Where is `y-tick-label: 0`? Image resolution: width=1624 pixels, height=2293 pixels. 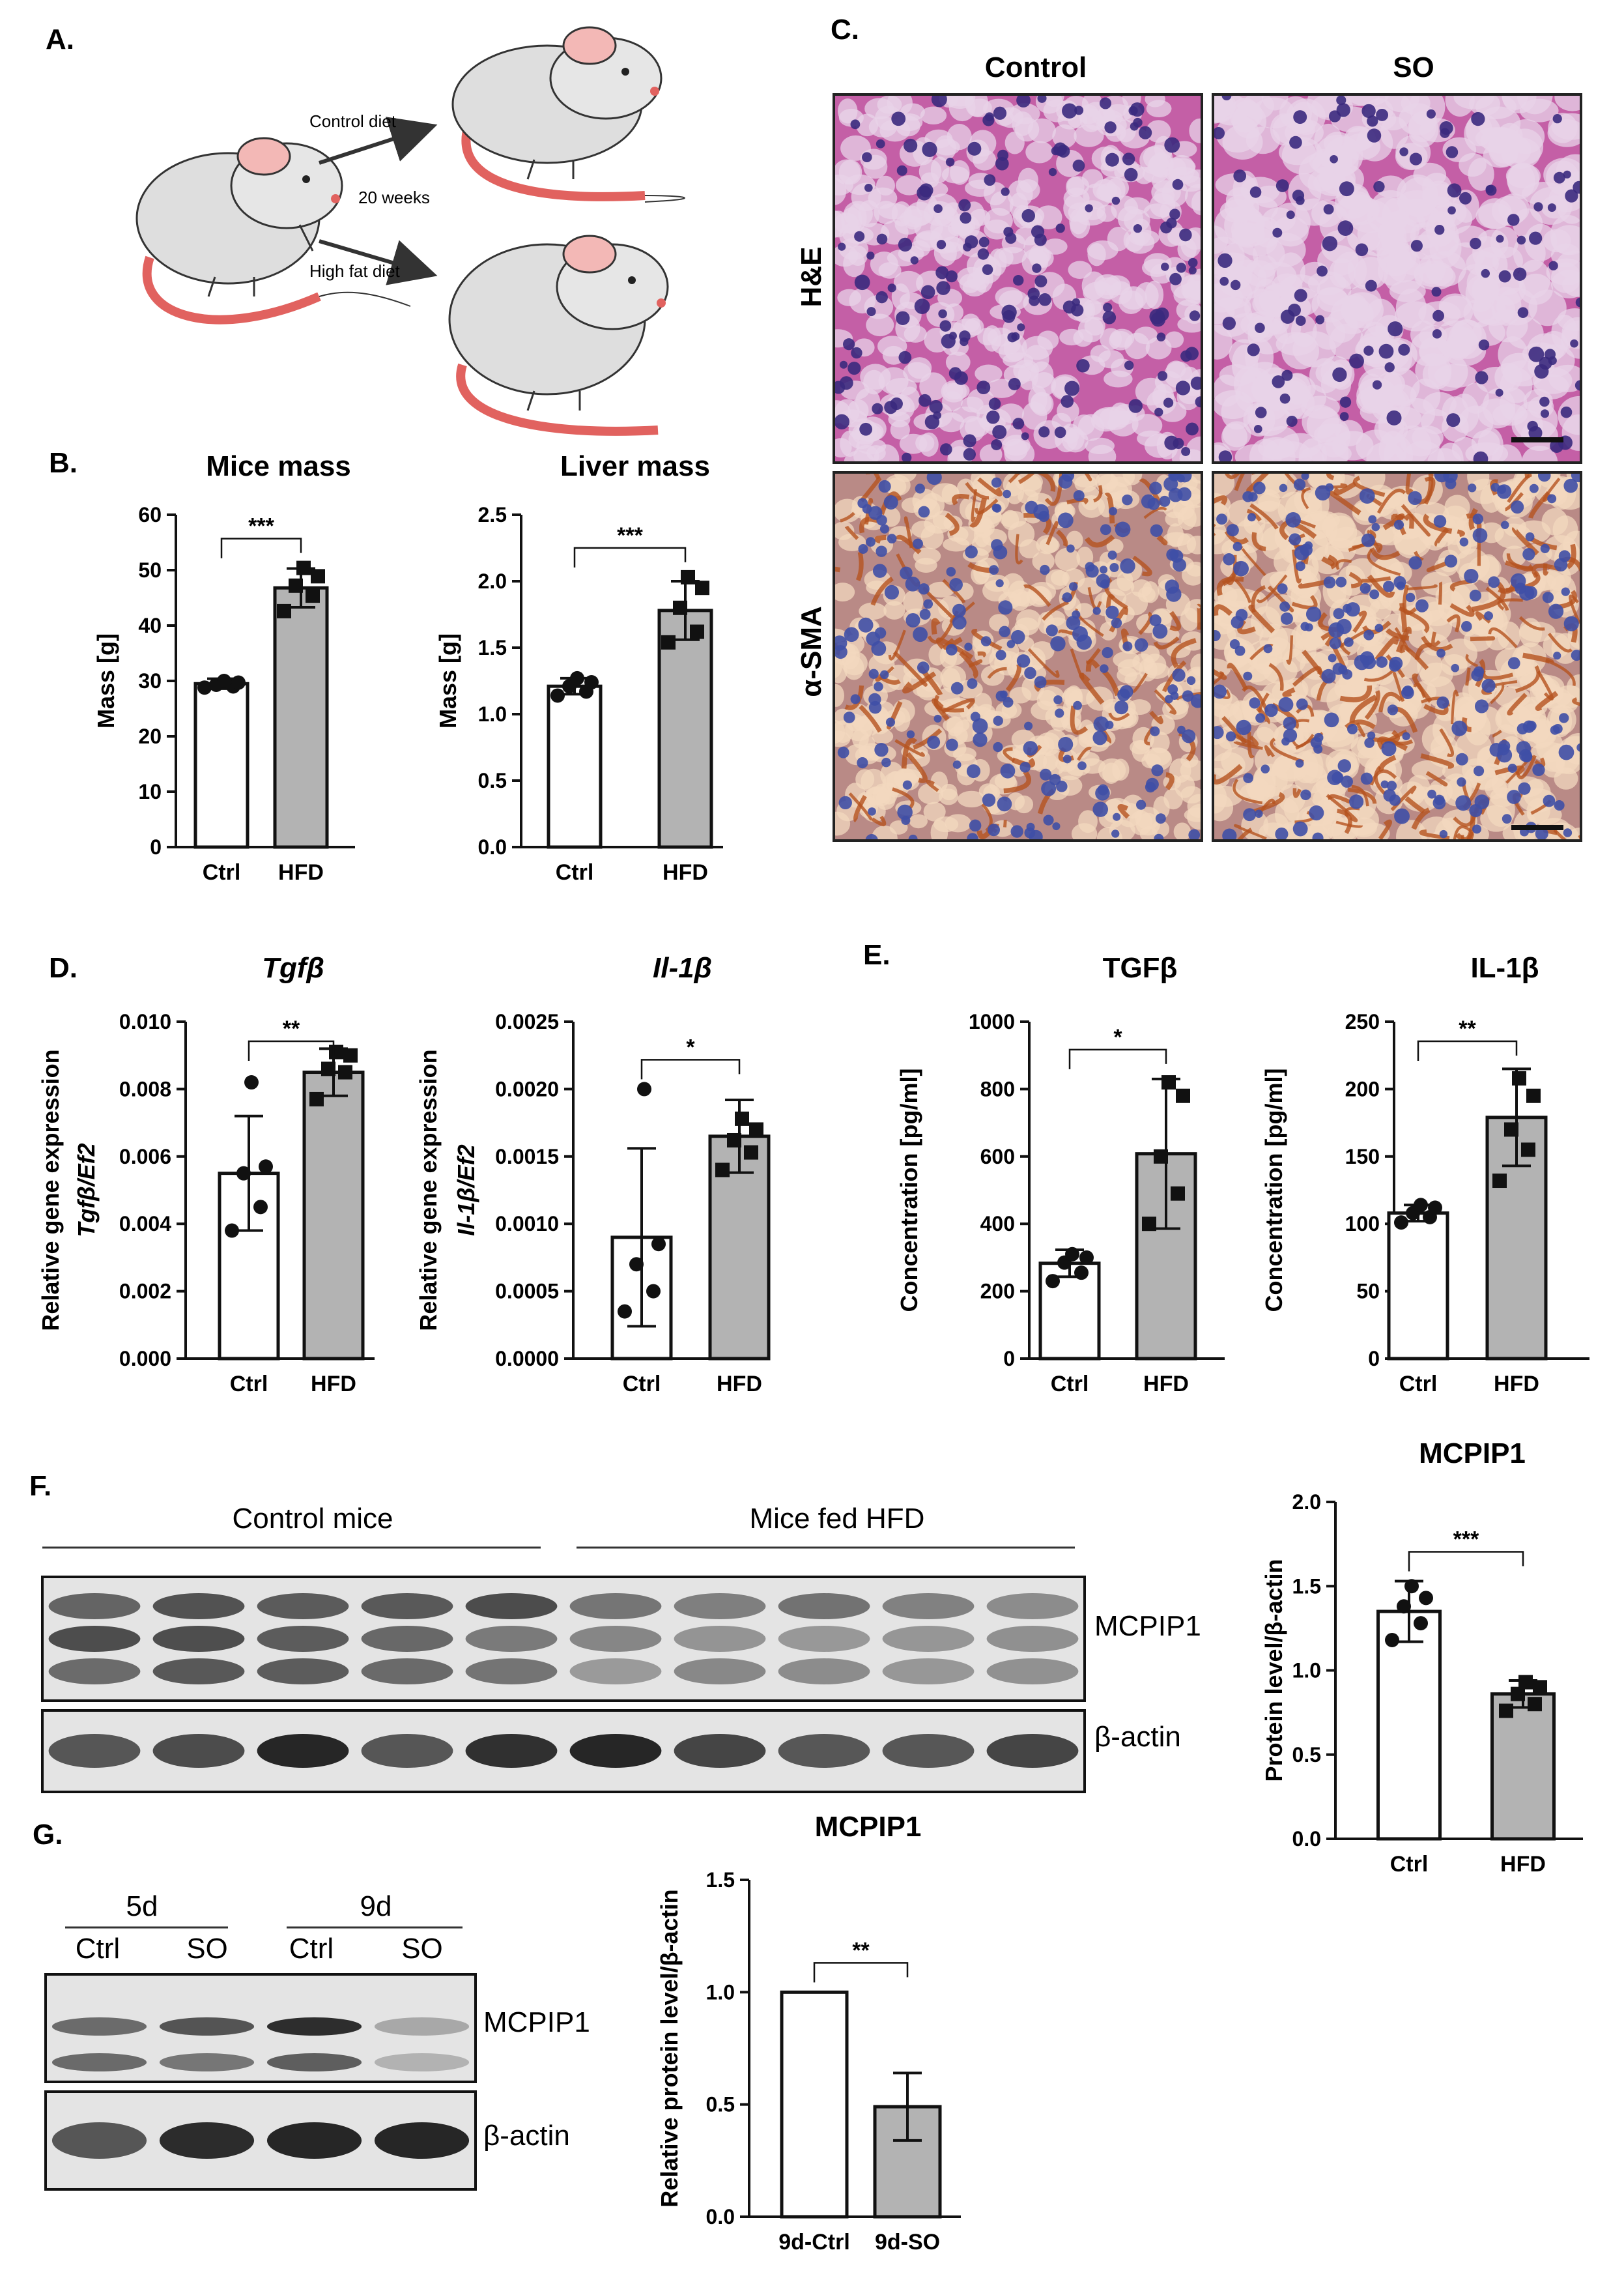 y-tick-label: 0 is located at coordinates (1009, 1358).